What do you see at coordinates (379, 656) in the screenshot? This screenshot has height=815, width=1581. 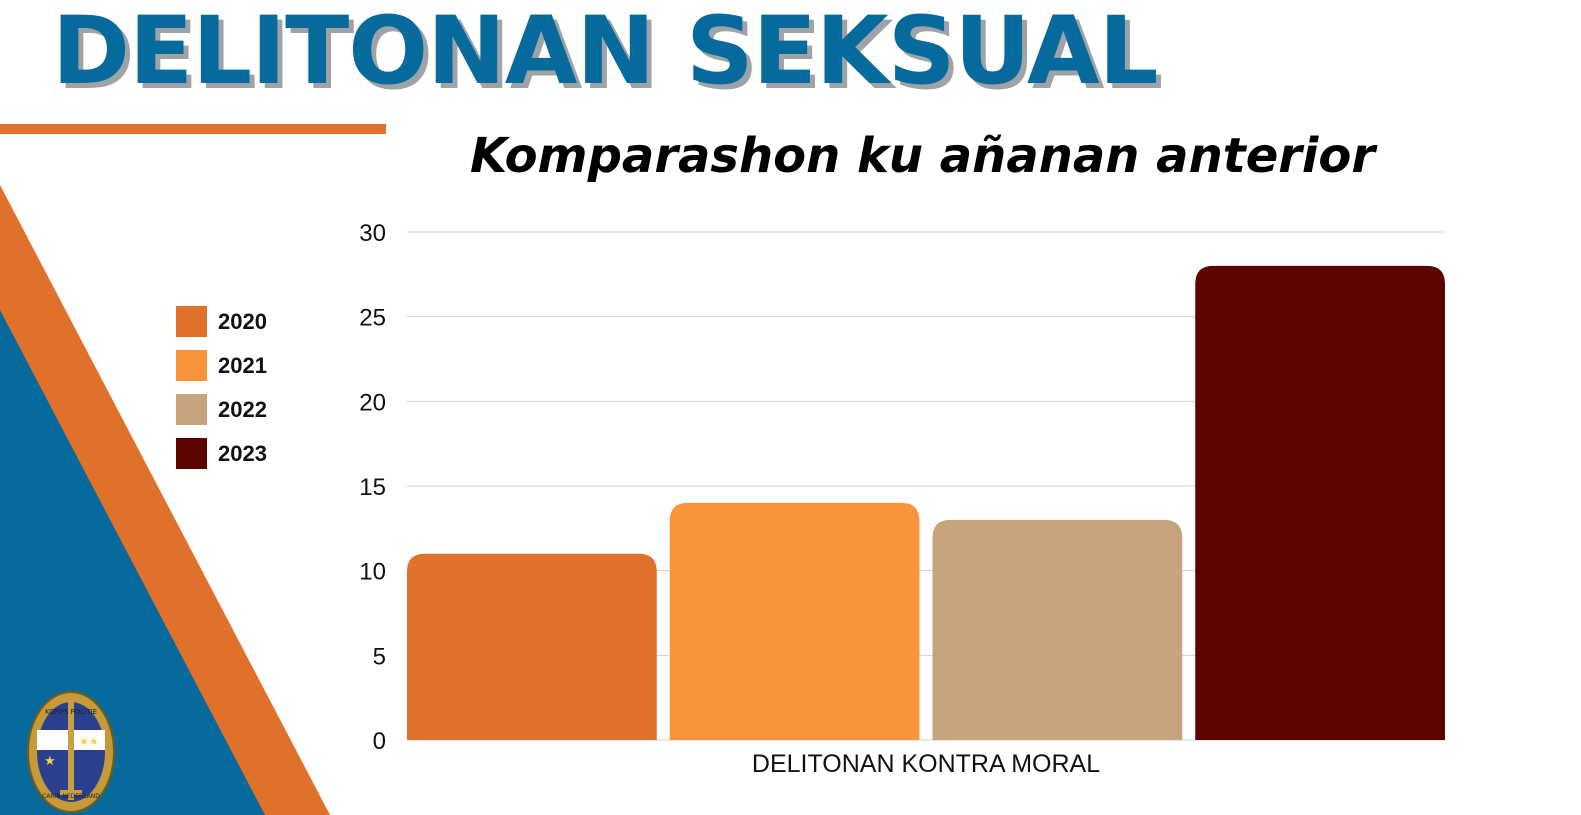 I see `y-tick-label: 5` at bounding box center [379, 656].